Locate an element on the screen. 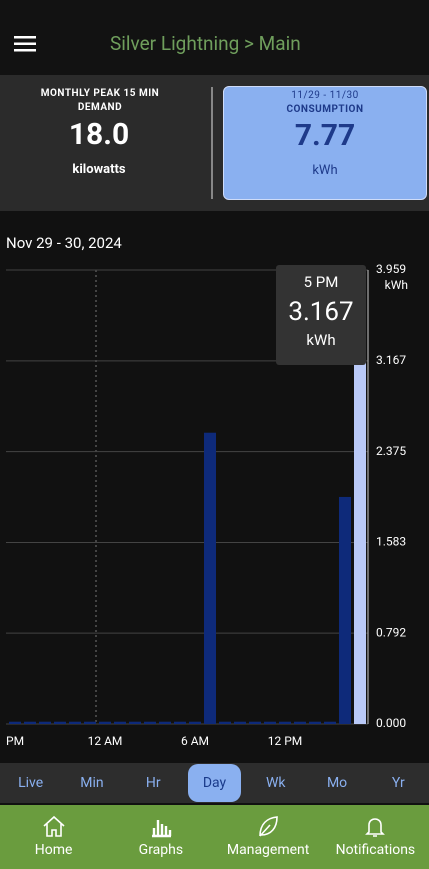 Image resolution: width=429 pixels, height=869 pixels. nav-item: Management is located at coordinates (268, 837).